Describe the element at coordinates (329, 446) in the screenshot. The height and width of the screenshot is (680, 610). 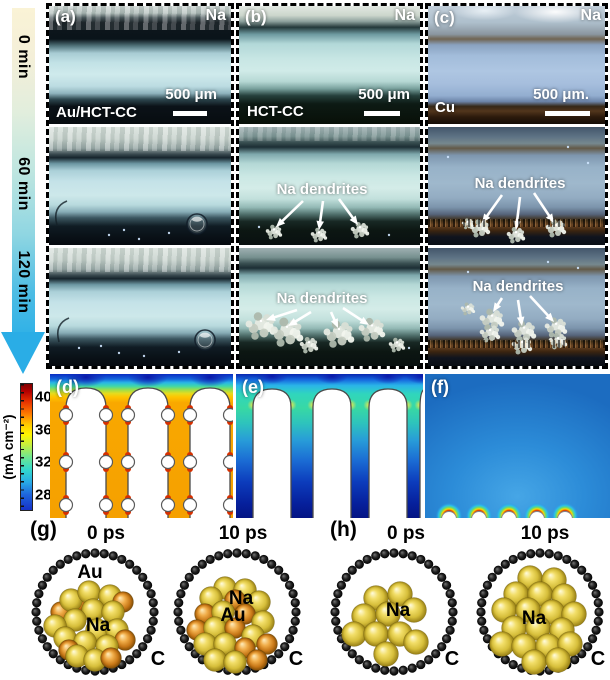
I see `simulation-heatmap-hct-cc` at that location.